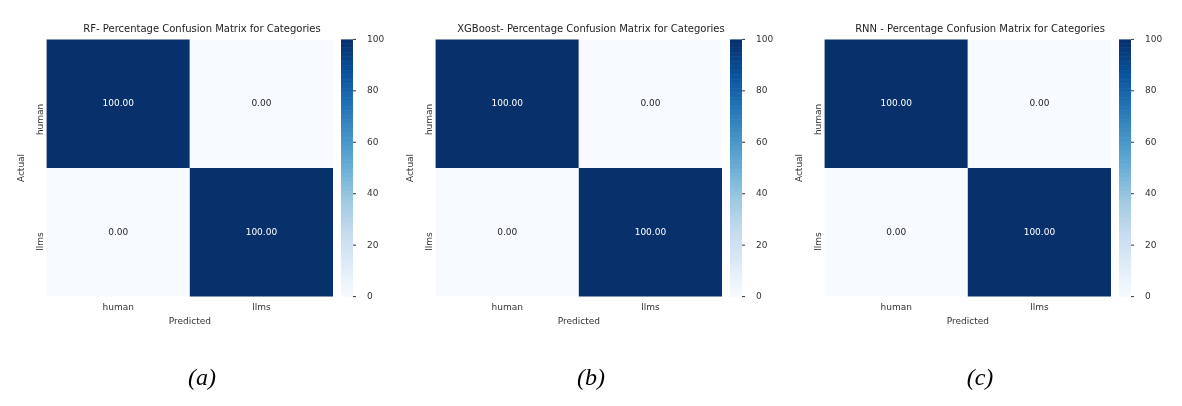  What do you see at coordinates (202, 28) in the screenshot?
I see `chart-title: RF- Percentage Confusion Matrix for Categories` at bounding box center [202, 28].